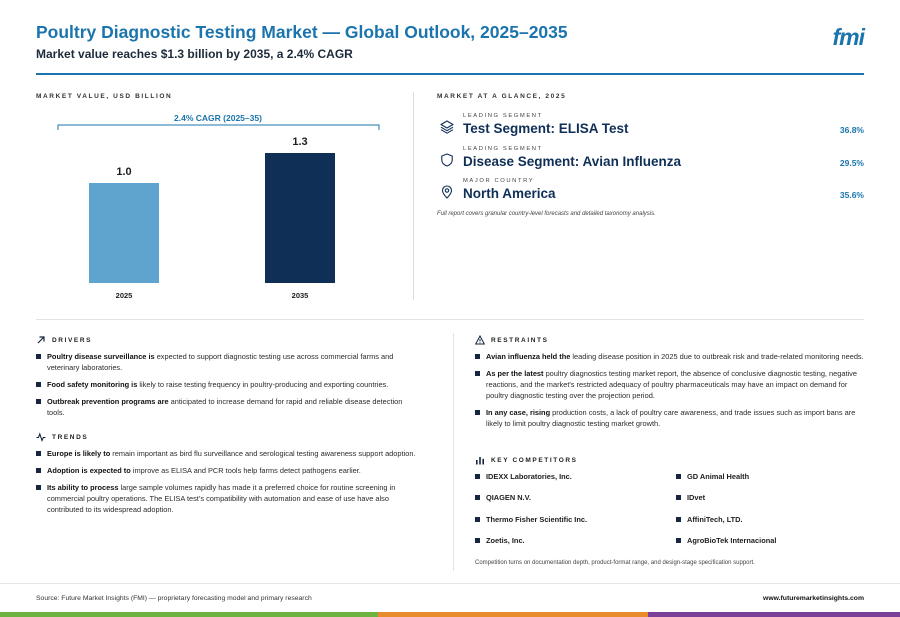 The width and height of the screenshot is (900, 617). Describe the element at coordinates (572, 161) in the screenshot. I see `glance-main: Disease Segment: Avian Influenza` at that location.